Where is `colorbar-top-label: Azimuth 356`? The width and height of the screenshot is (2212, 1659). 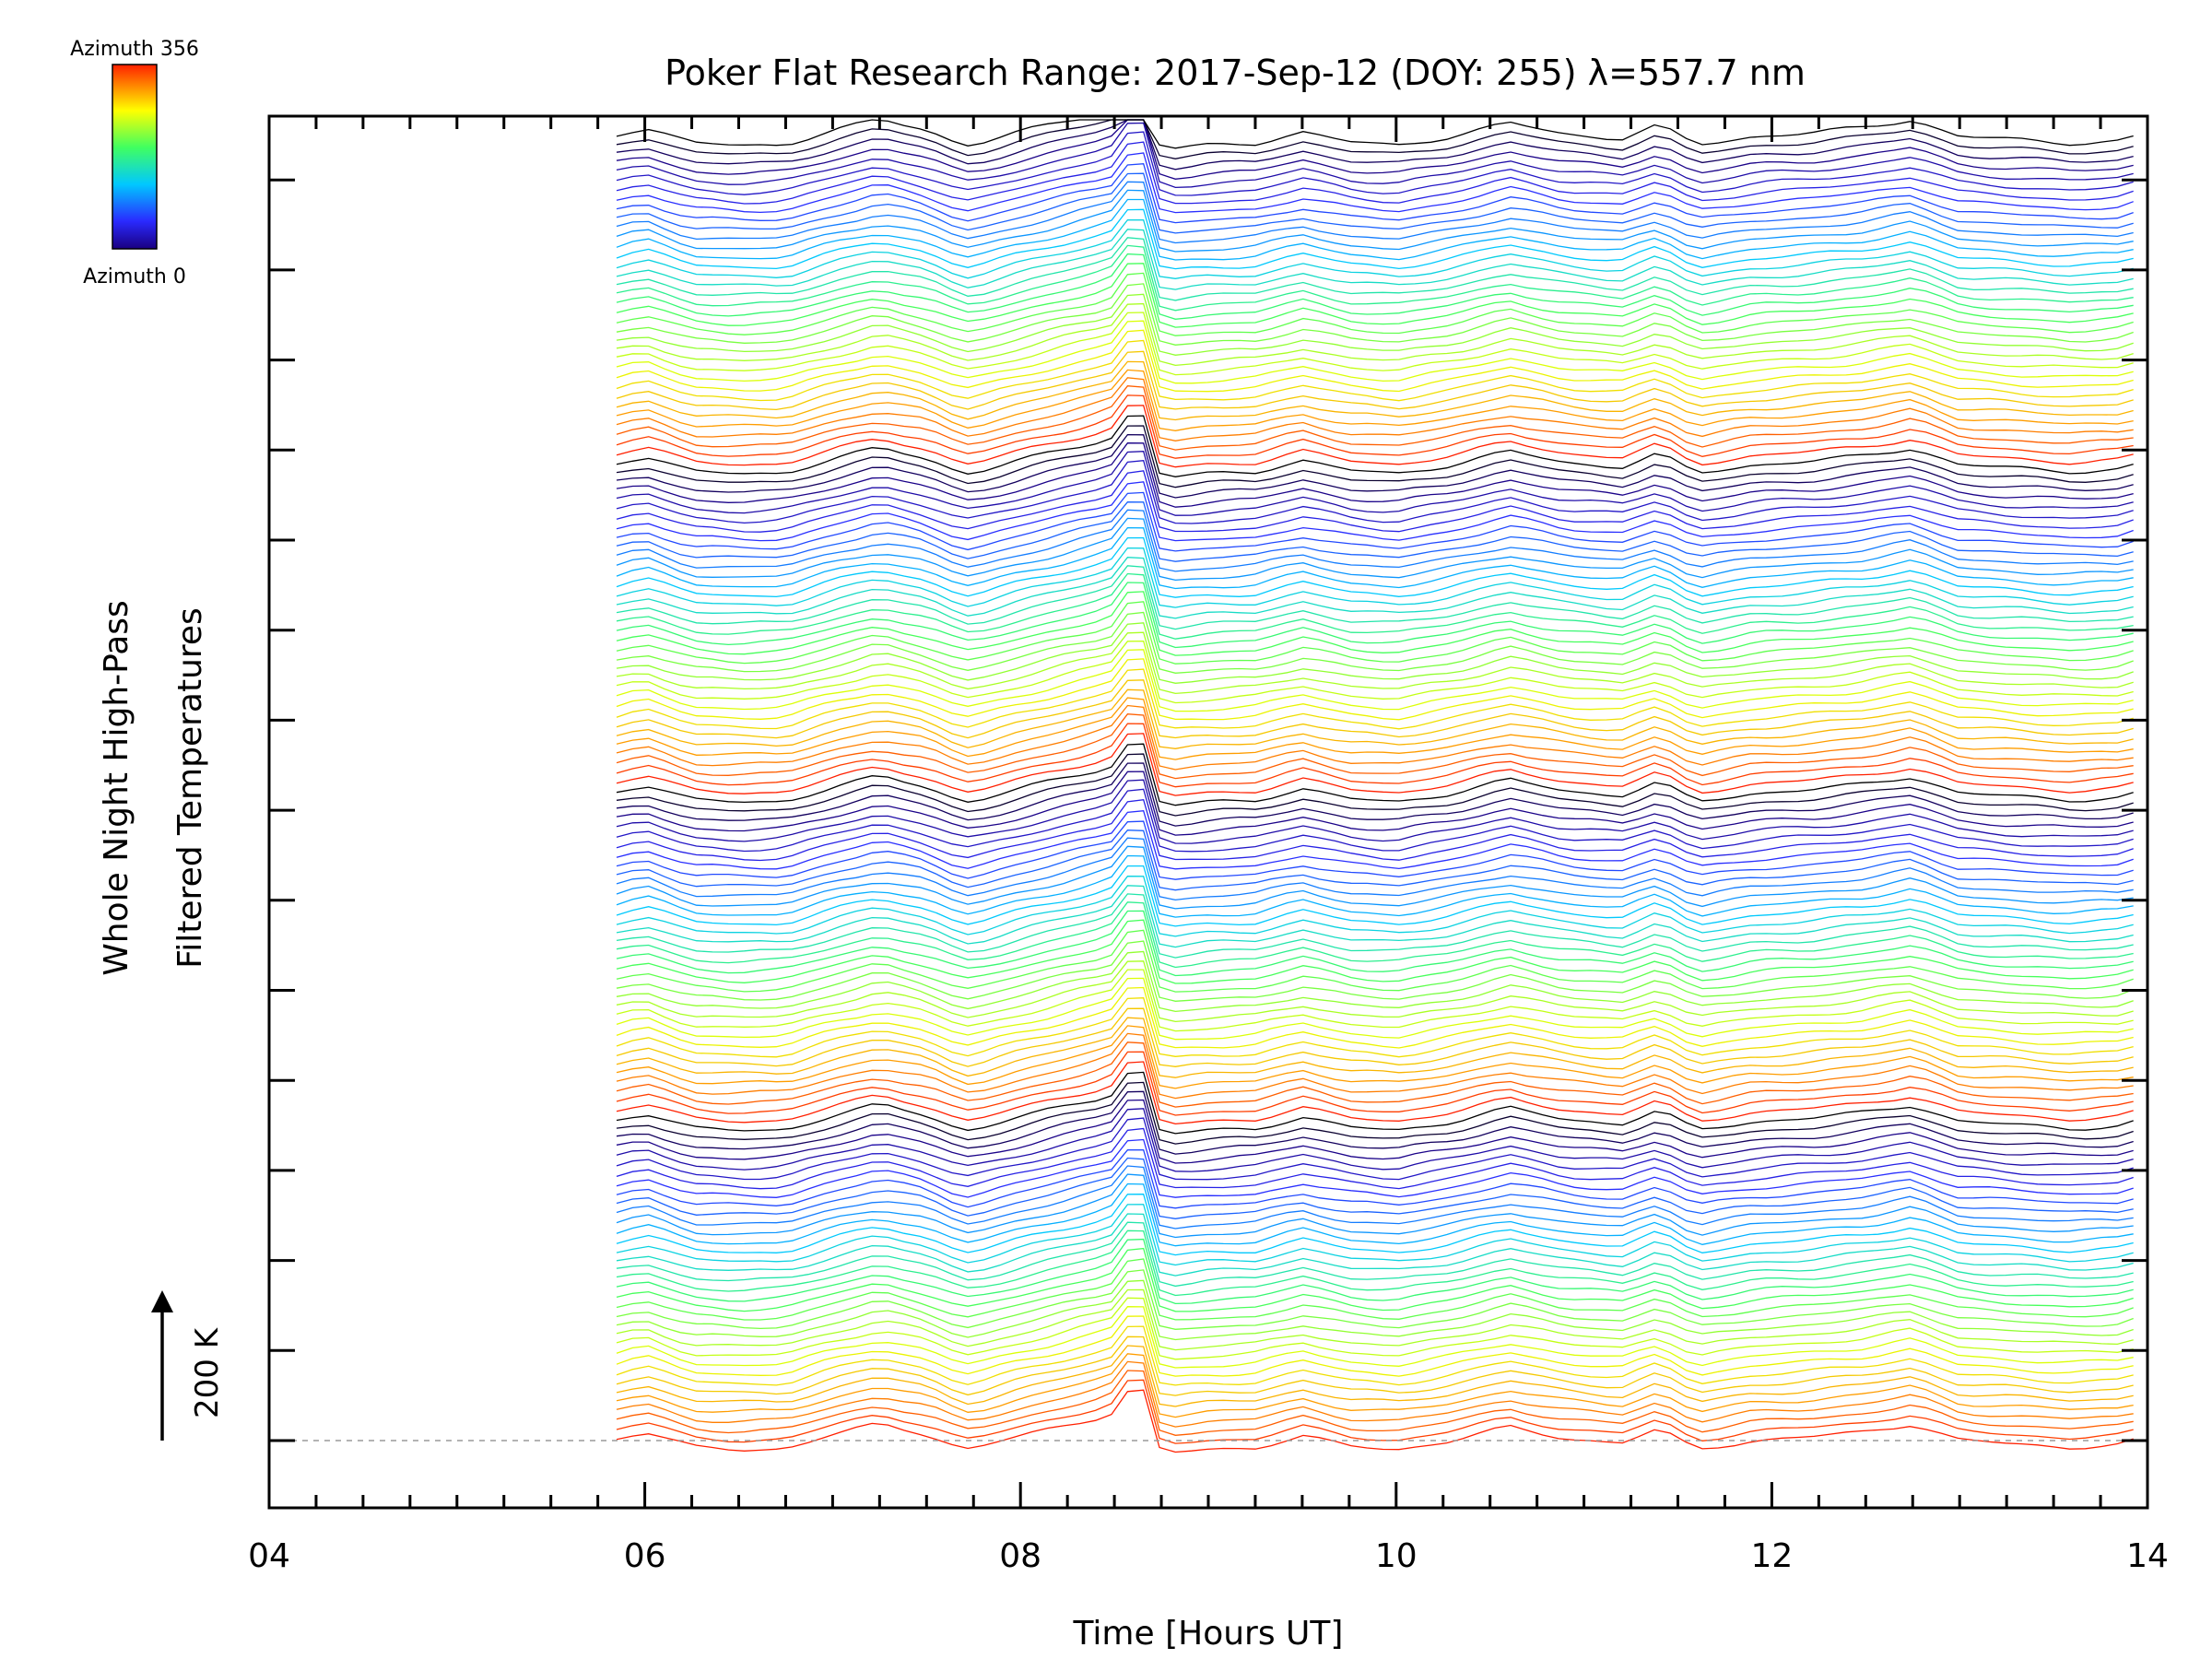
colorbar-top-label: Azimuth 356 is located at coordinates (134, 49).